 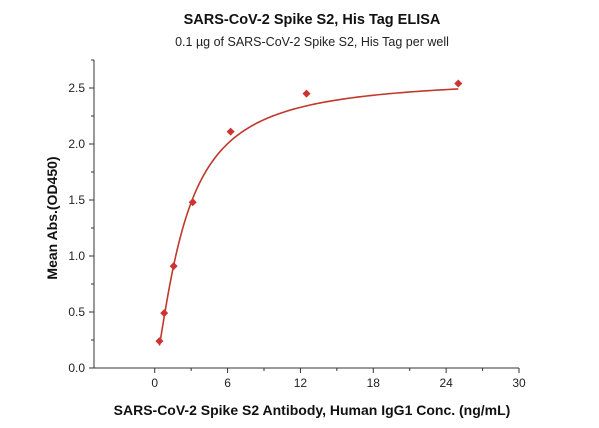 I want to click on y-tick-label: 0.5, so click(x=76, y=312).